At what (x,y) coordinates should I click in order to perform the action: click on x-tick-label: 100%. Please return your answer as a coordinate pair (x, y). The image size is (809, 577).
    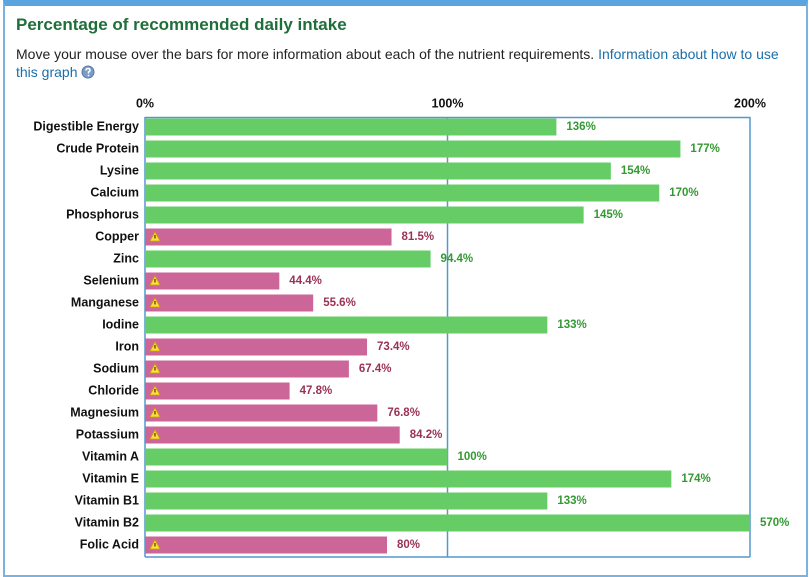
    Looking at the image, I should click on (448, 103).